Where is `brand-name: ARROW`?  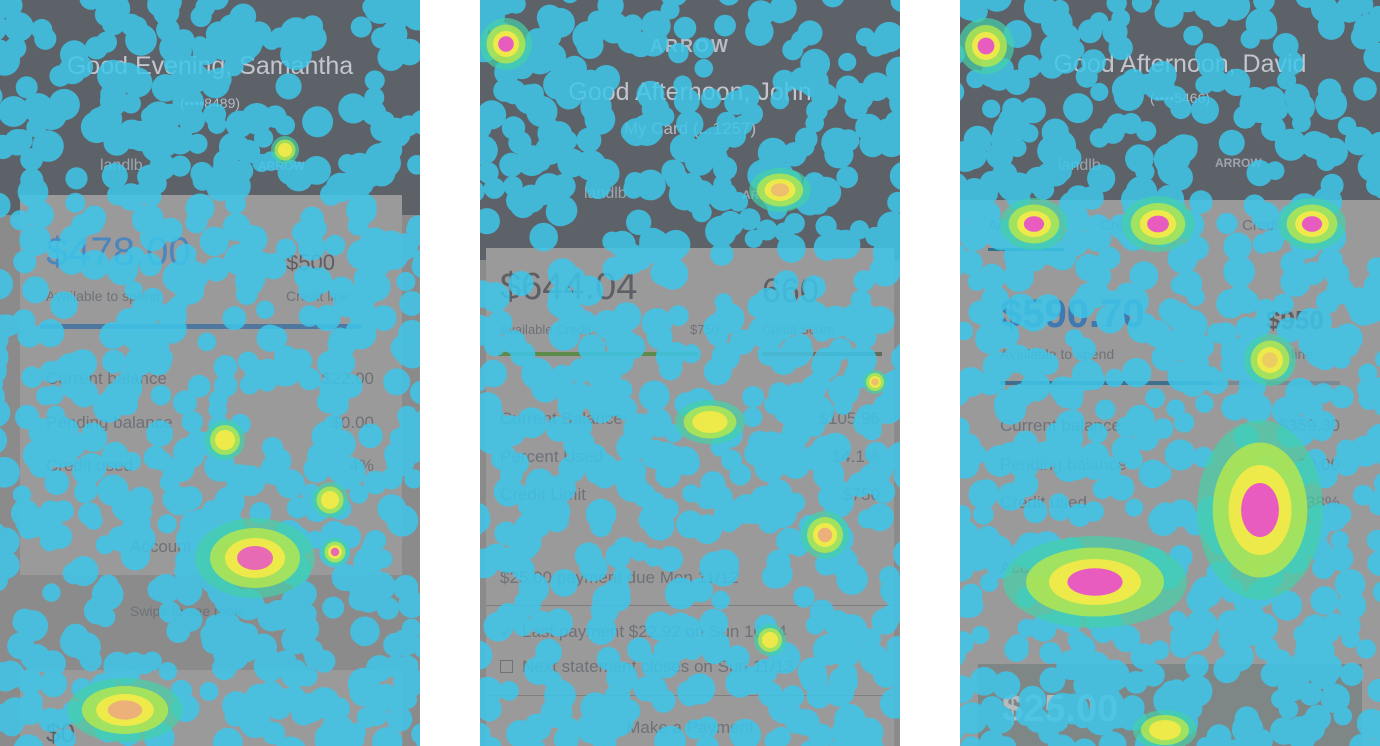
brand-name: ARROW is located at coordinates (690, 46).